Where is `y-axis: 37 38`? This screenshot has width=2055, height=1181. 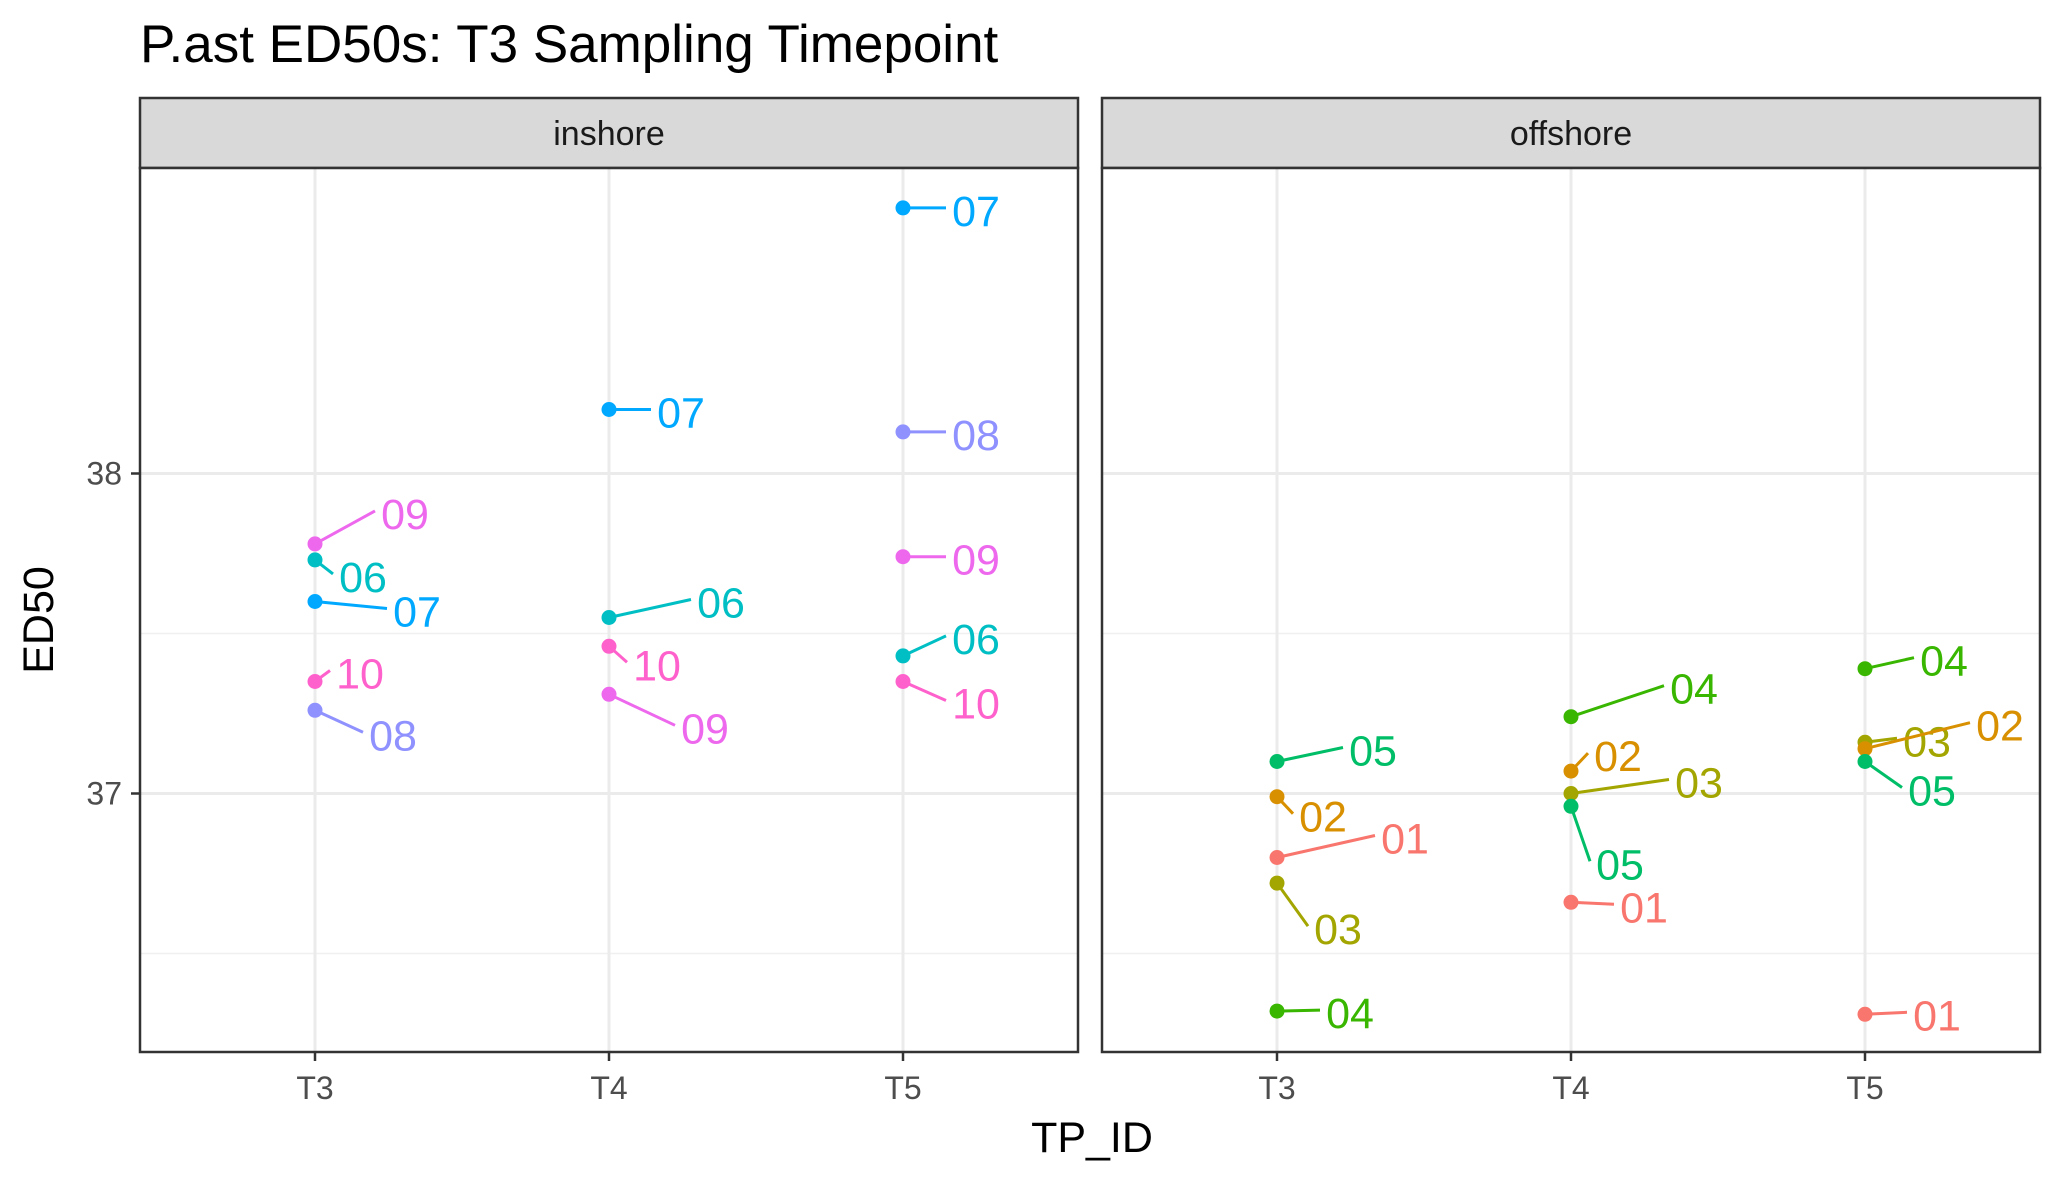
y-axis: 37 38 is located at coordinates (113, 634).